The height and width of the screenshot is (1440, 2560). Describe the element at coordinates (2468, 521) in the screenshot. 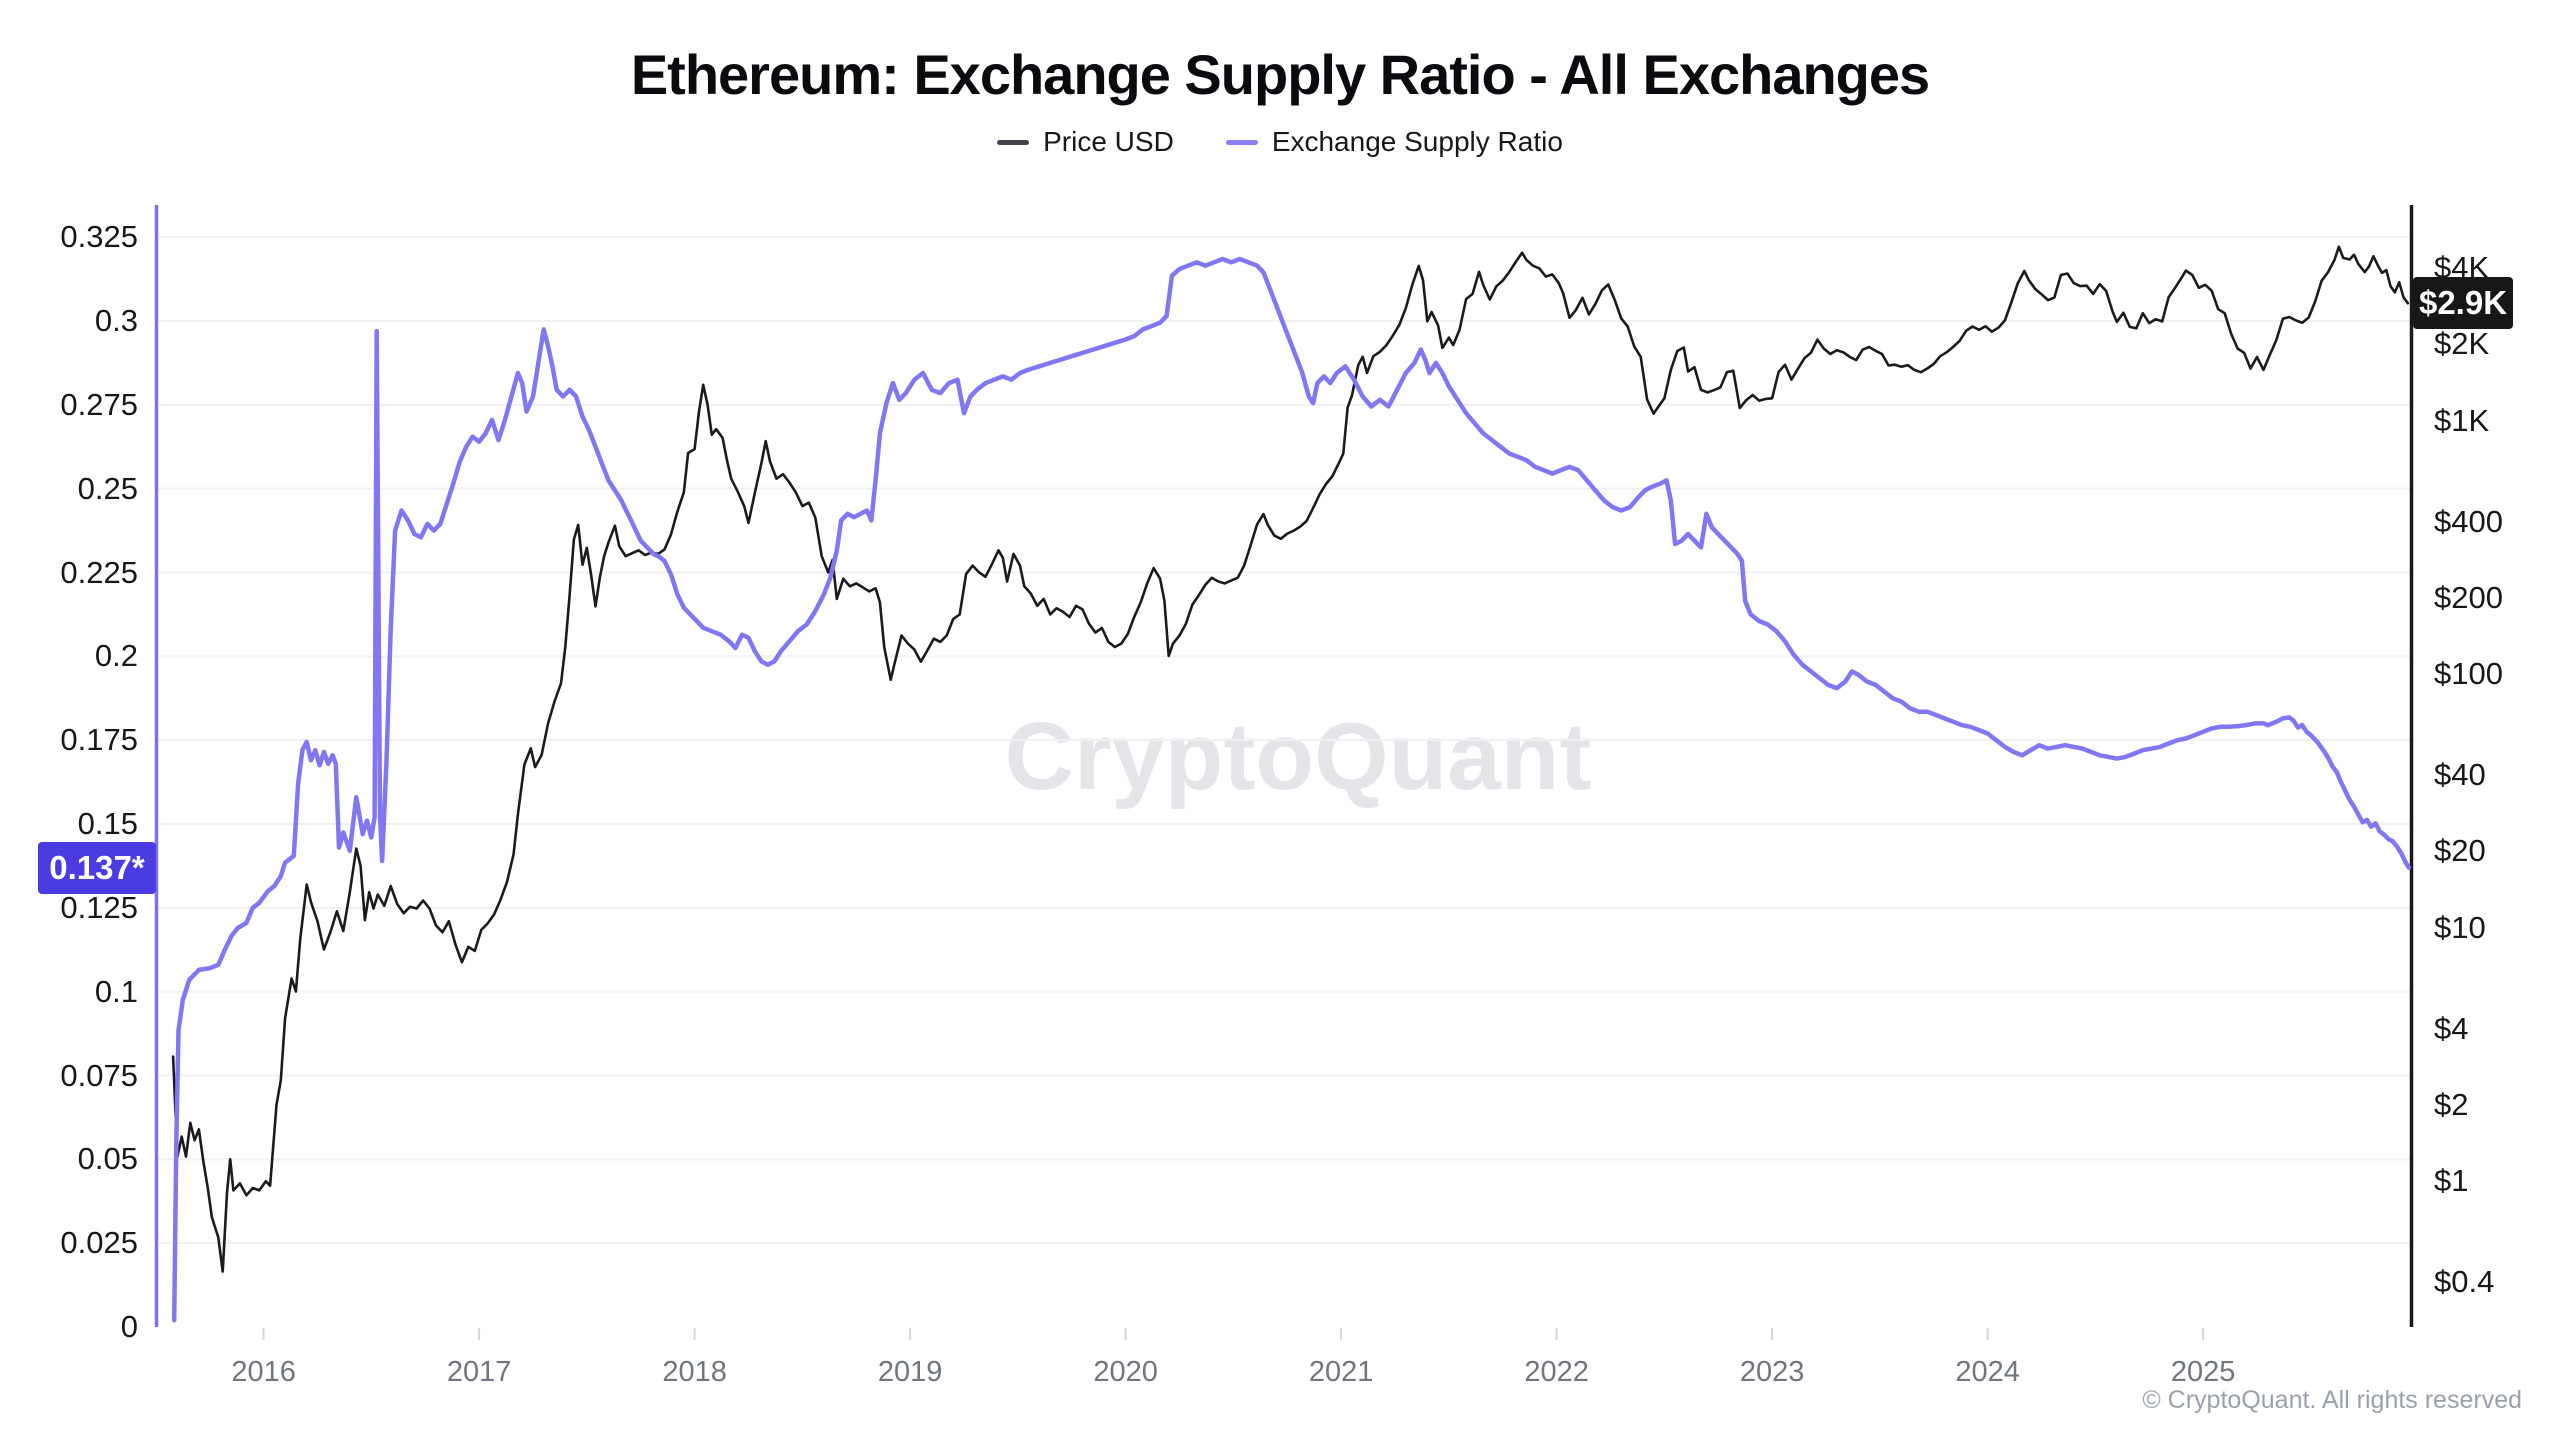

I see `right-axis-label: $400` at that location.